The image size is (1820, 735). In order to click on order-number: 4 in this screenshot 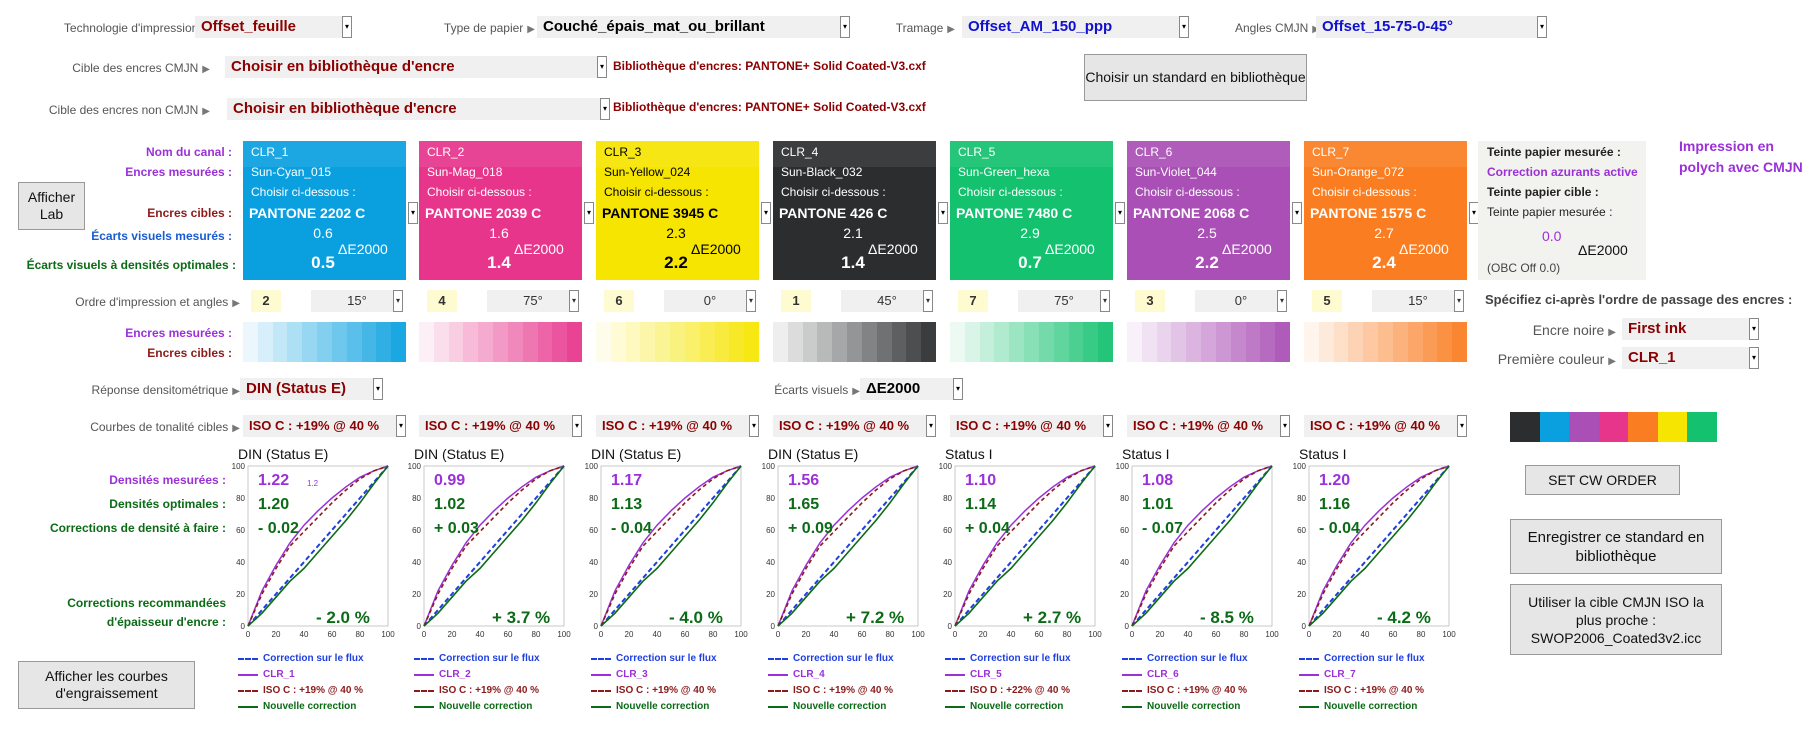, I will do `click(442, 301)`.